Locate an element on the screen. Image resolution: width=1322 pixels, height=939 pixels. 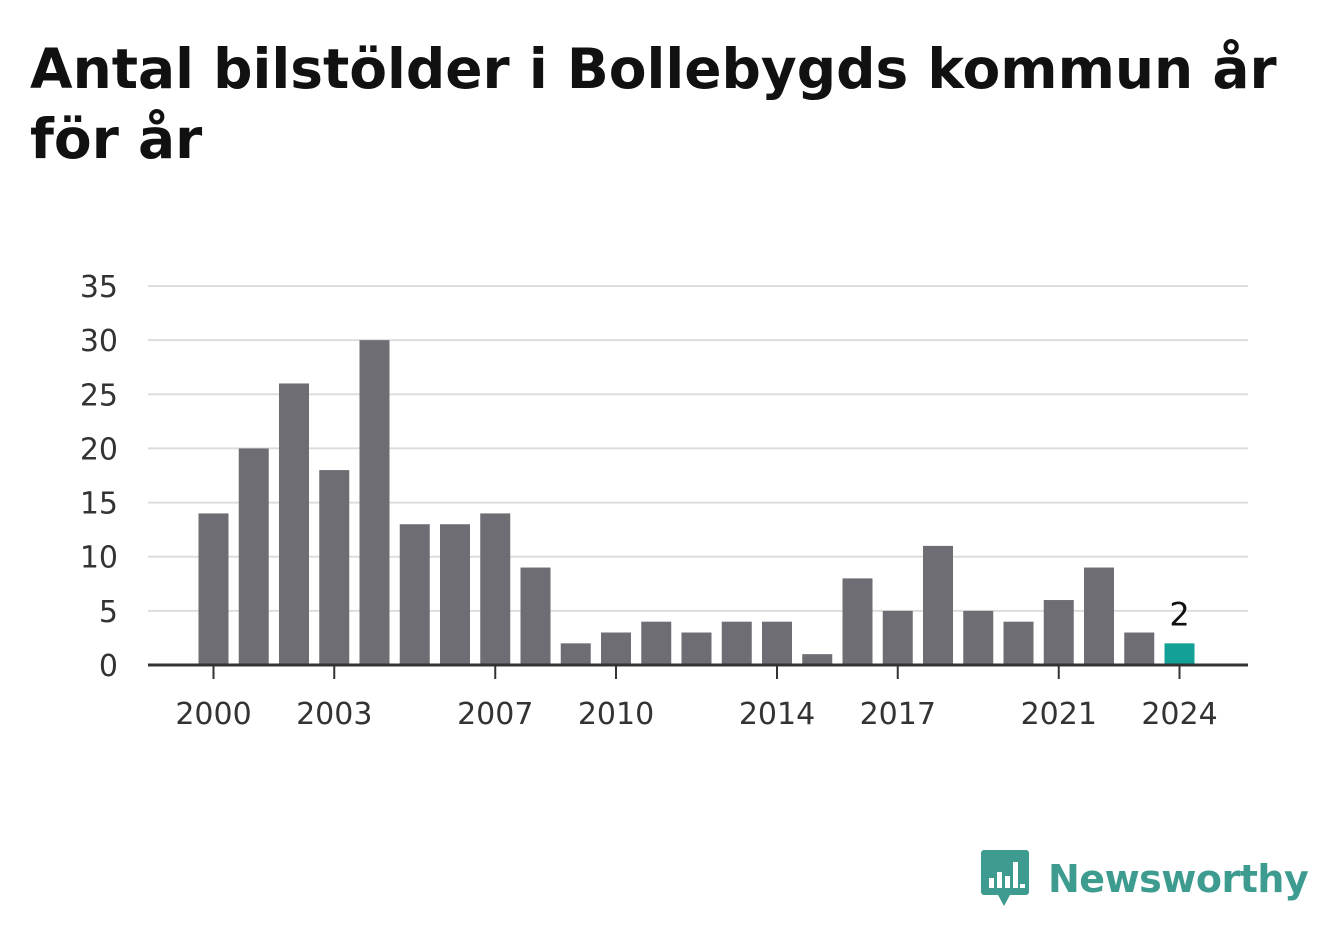
bar-2019 is located at coordinates (978, 637).